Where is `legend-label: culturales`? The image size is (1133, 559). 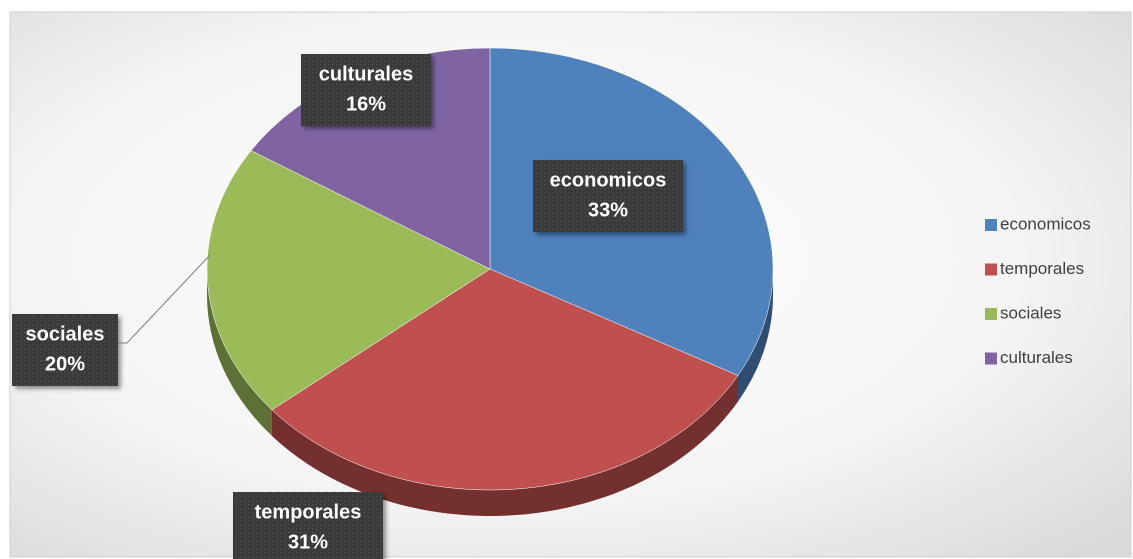
legend-label: culturales is located at coordinates (1036, 357).